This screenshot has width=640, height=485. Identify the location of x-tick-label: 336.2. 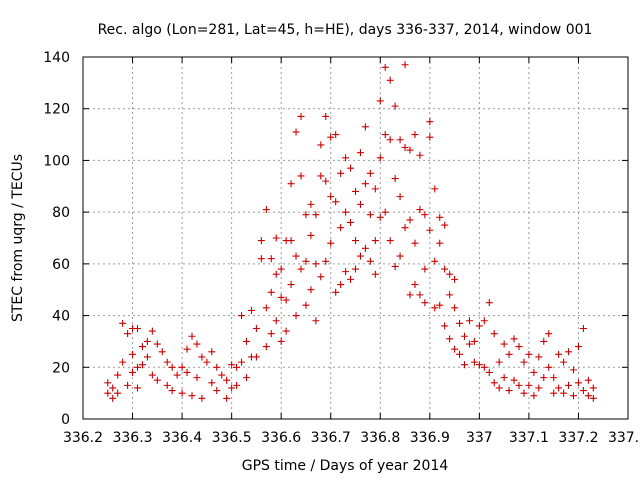
(83, 438).